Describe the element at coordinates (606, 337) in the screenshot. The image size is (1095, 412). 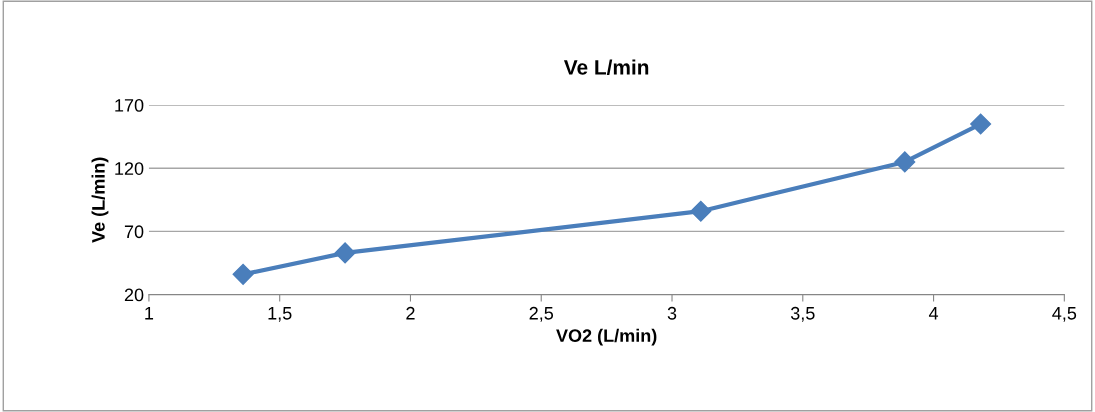
I see `x-axis-title: VO2 (L/min)` at that location.